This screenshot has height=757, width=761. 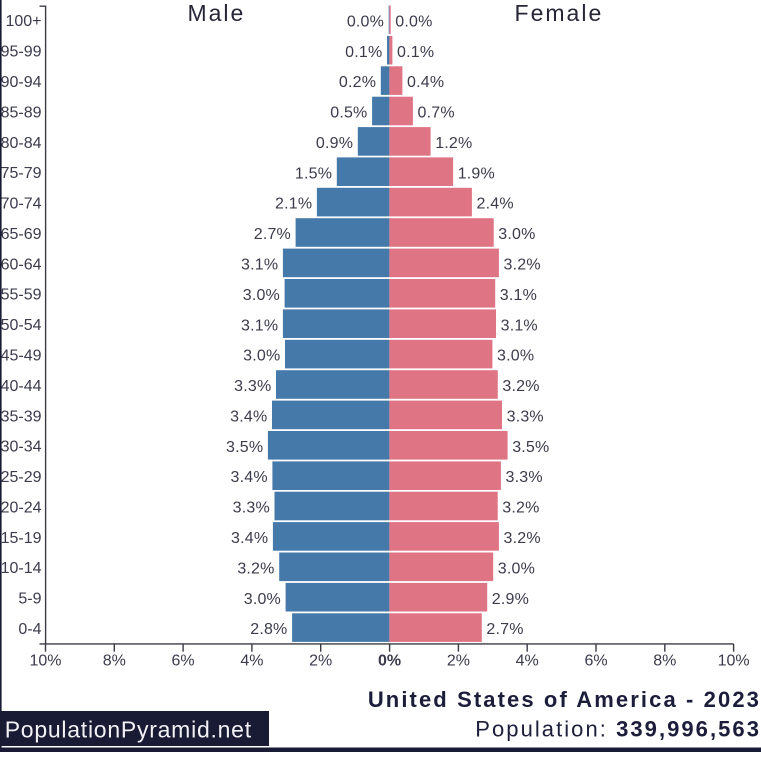 I want to click on svg-text: 0.2%, so click(x=357, y=82).